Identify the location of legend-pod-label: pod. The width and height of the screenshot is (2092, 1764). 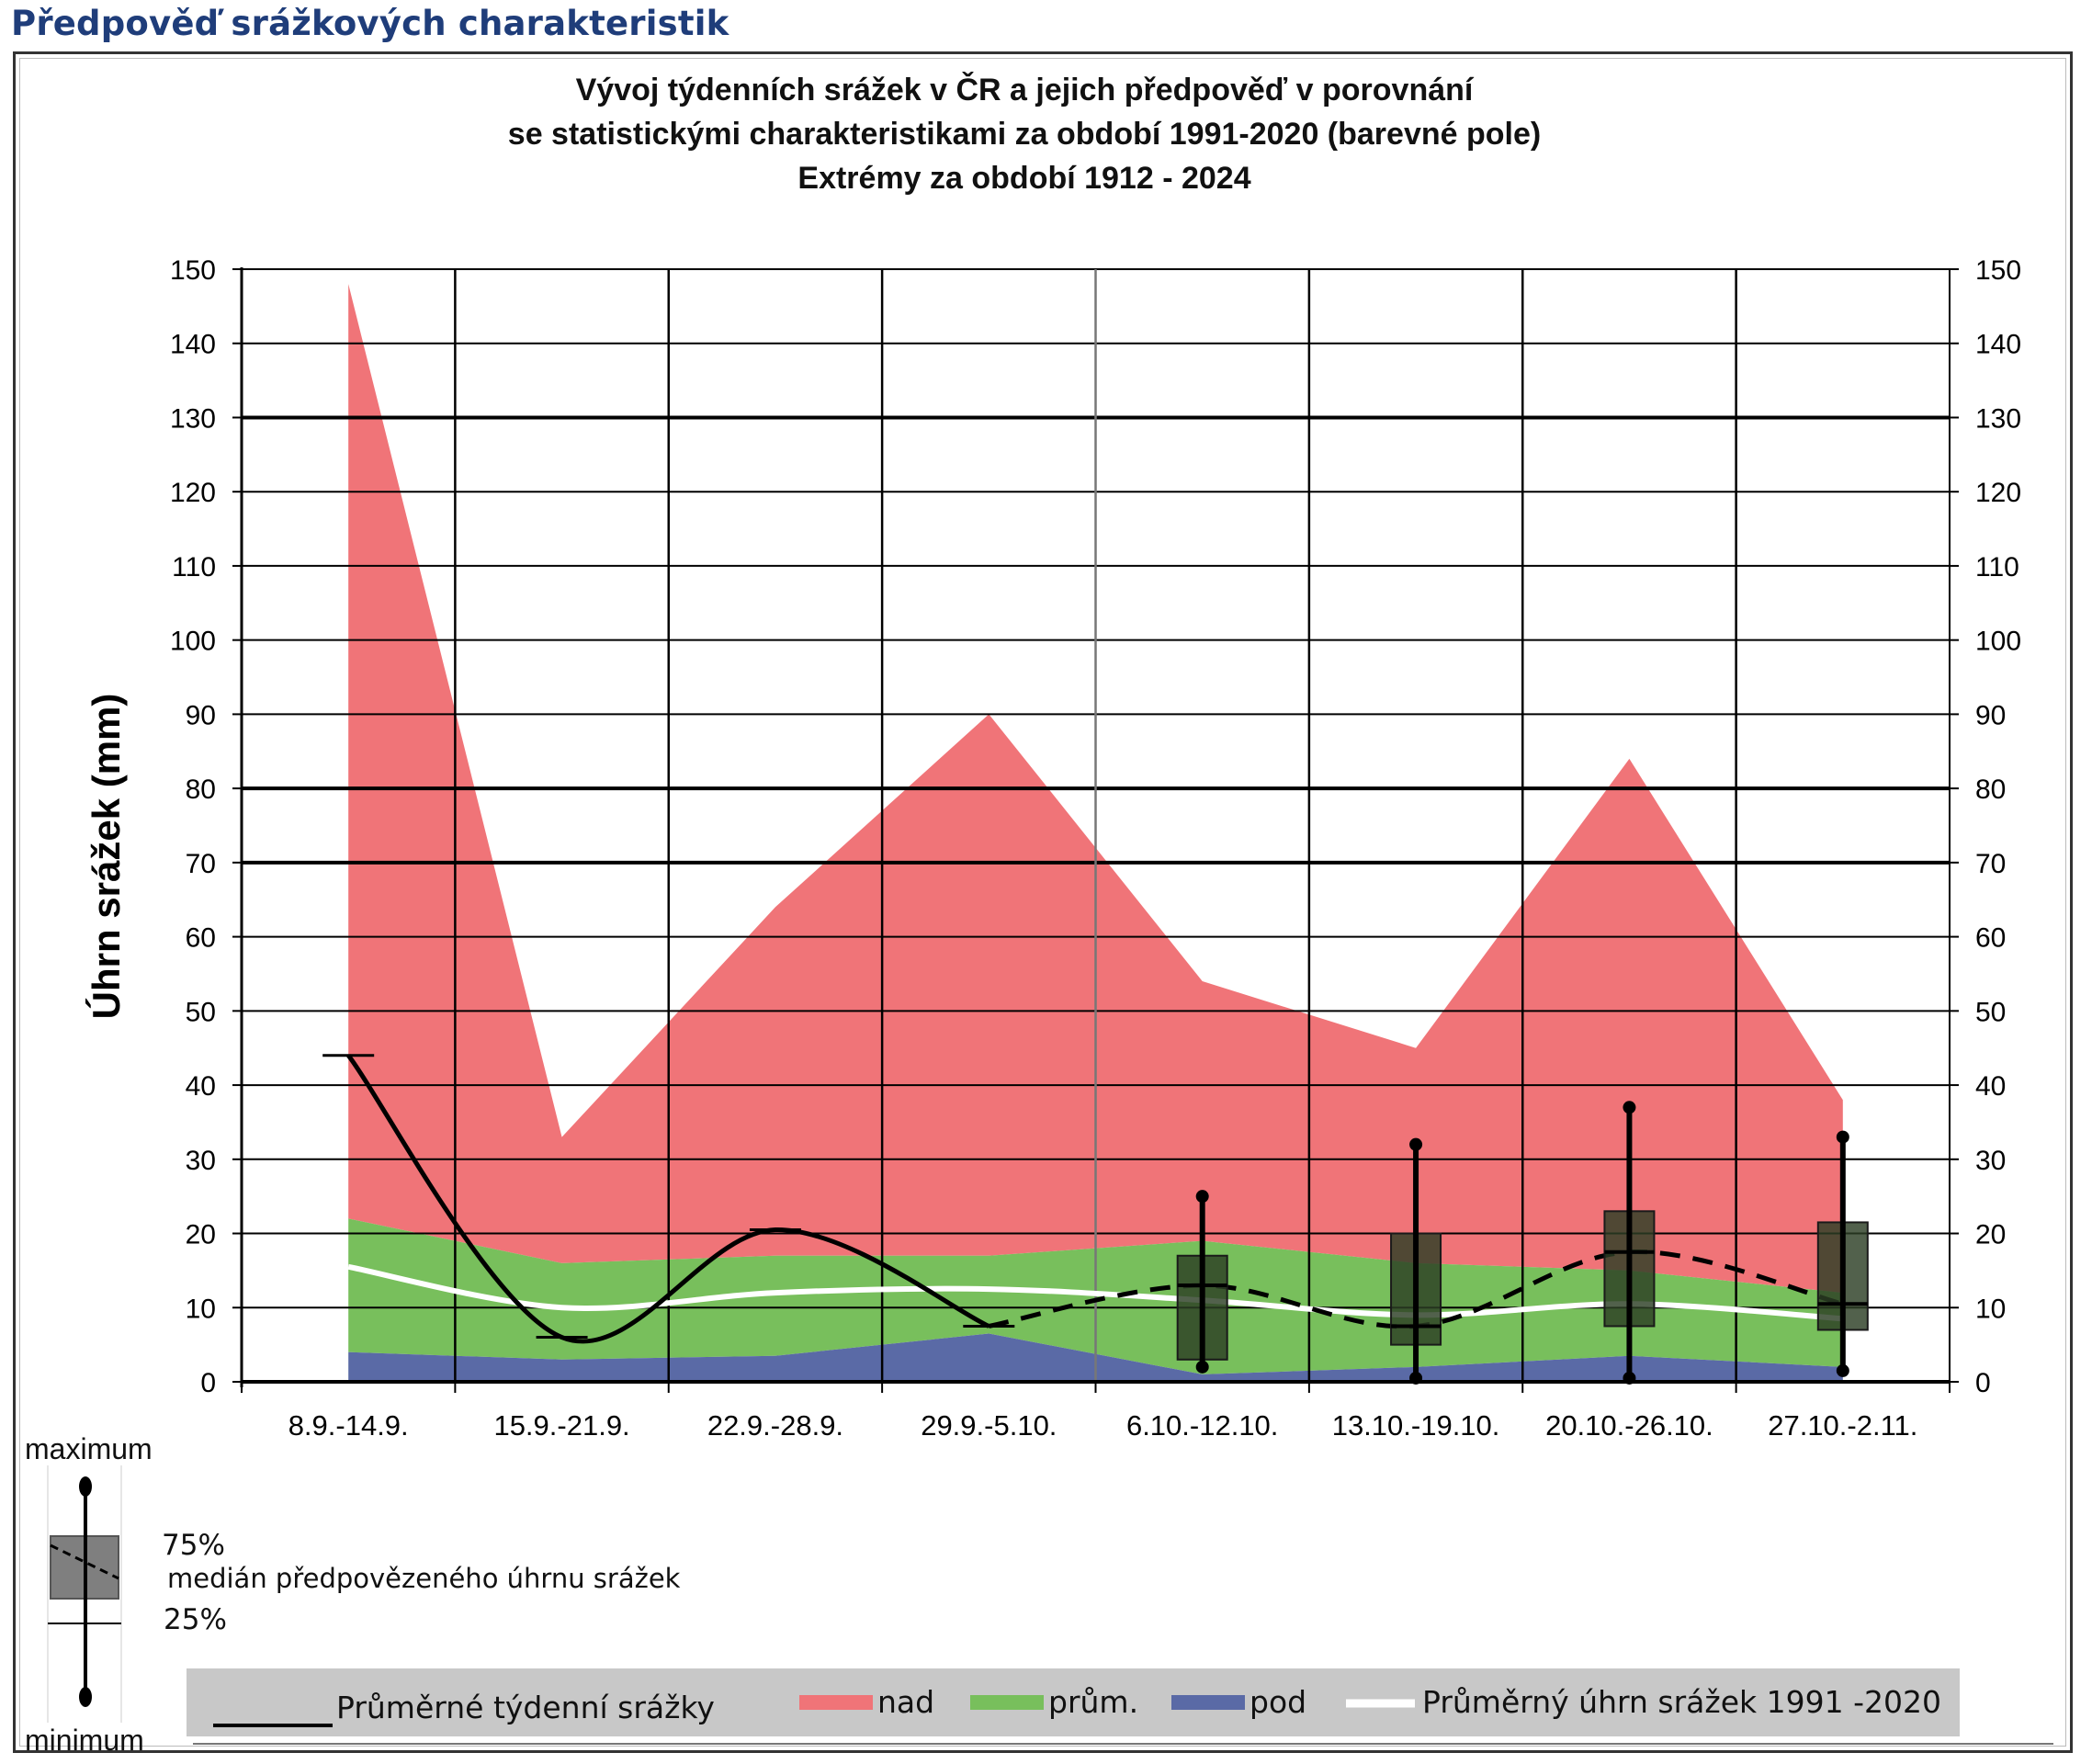
(1278, 1702).